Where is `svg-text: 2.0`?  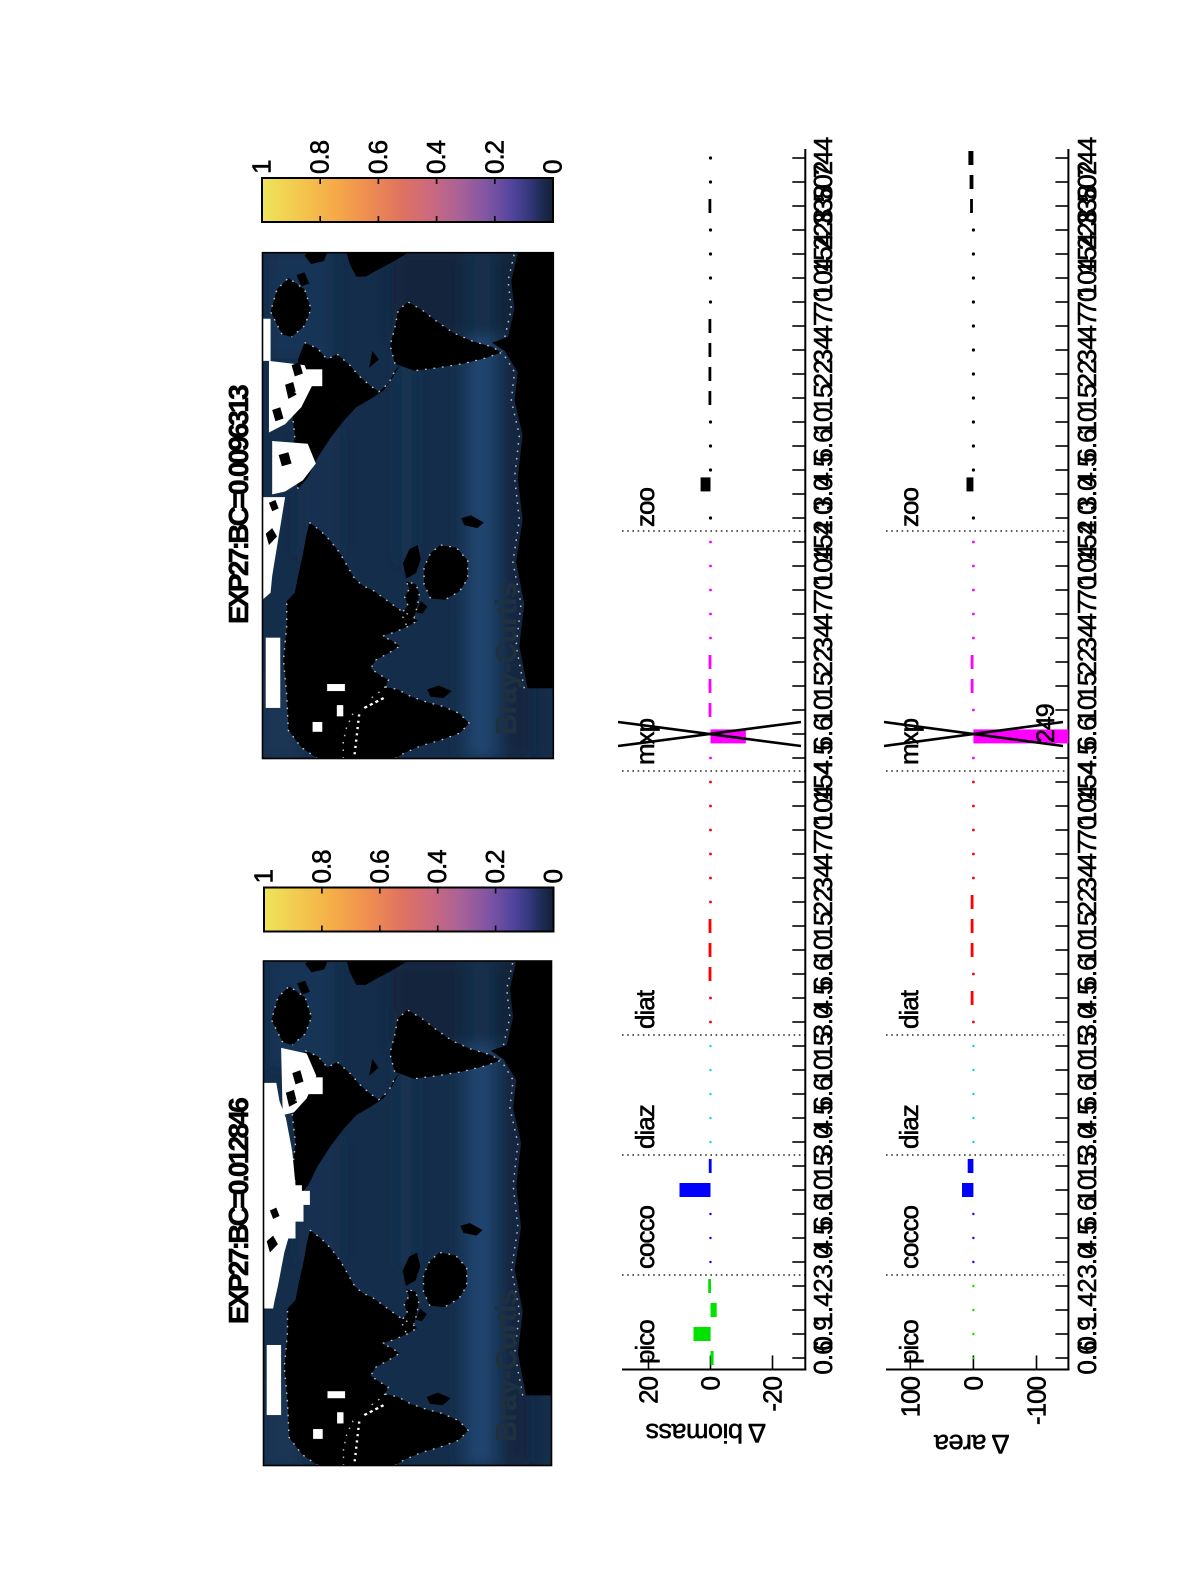 svg-text: 2.0 is located at coordinates (823, 518).